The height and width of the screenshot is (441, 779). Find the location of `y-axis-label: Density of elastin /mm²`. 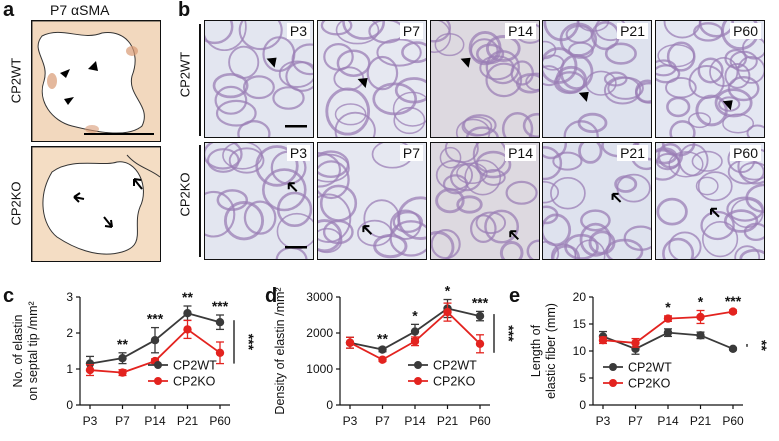

y-axis-label: Density of elastin /mm² is located at coordinates (280, 350).